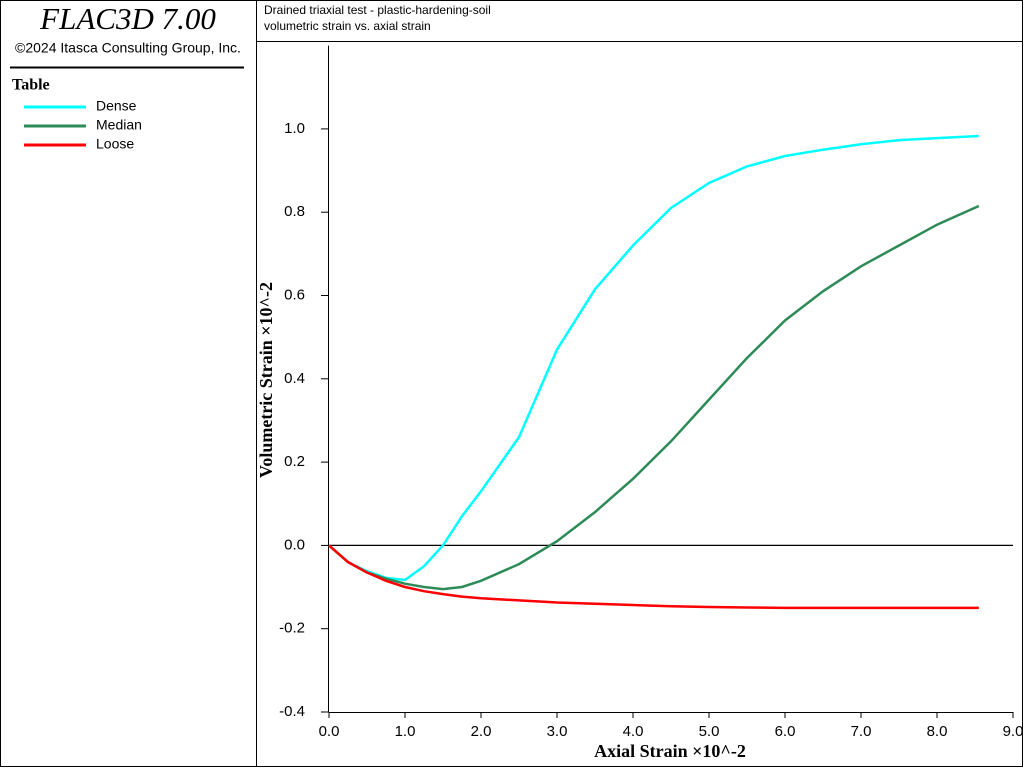  What do you see at coordinates (294, 128) in the screenshot?
I see `y-tick-label: 1.0` at bounding box center [294, 128].